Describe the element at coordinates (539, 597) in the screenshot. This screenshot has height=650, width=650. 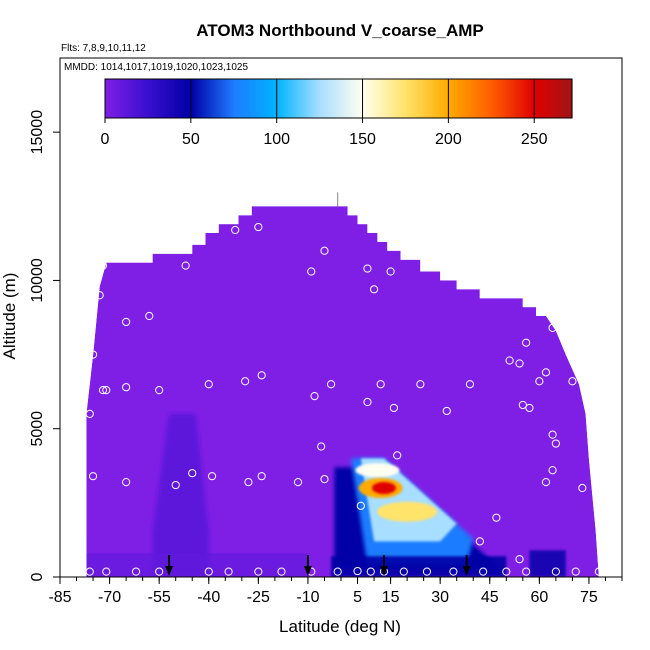
I see `x-tick-label: 60` at that location.